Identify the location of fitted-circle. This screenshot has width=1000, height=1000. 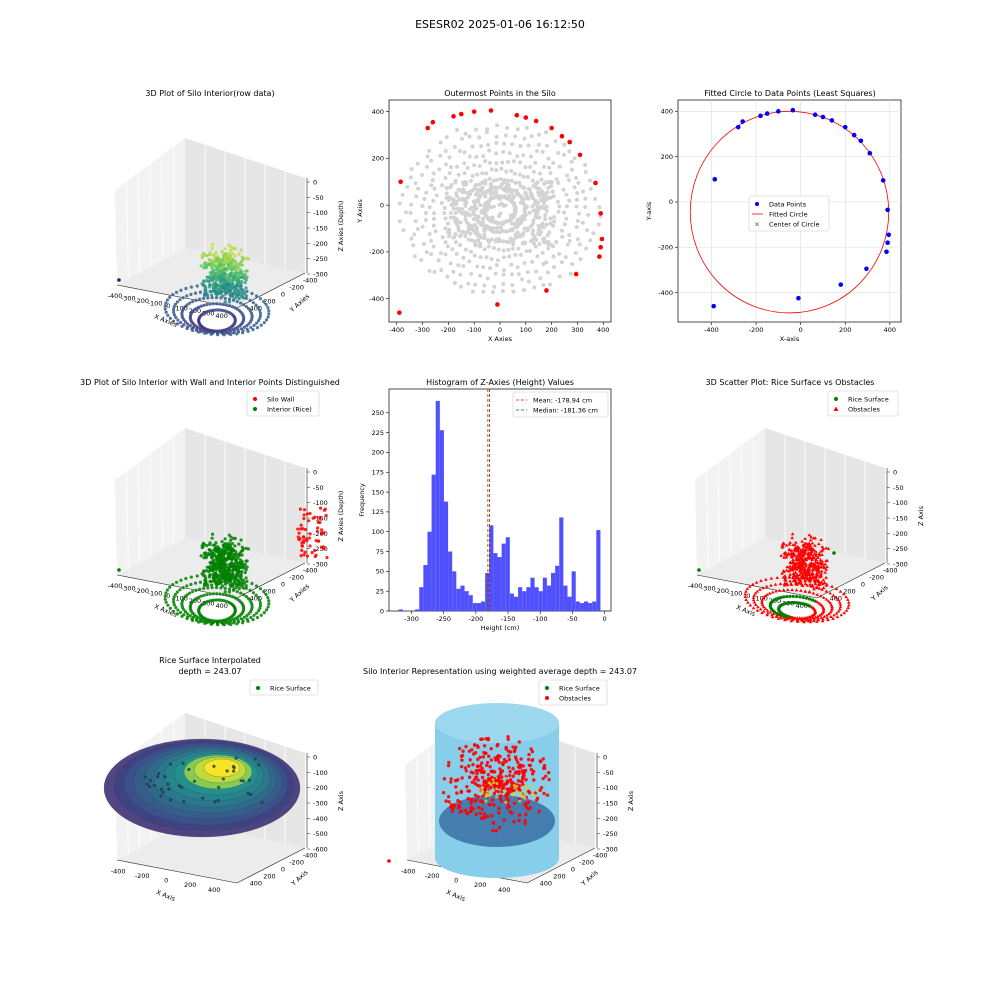
(789, 212).